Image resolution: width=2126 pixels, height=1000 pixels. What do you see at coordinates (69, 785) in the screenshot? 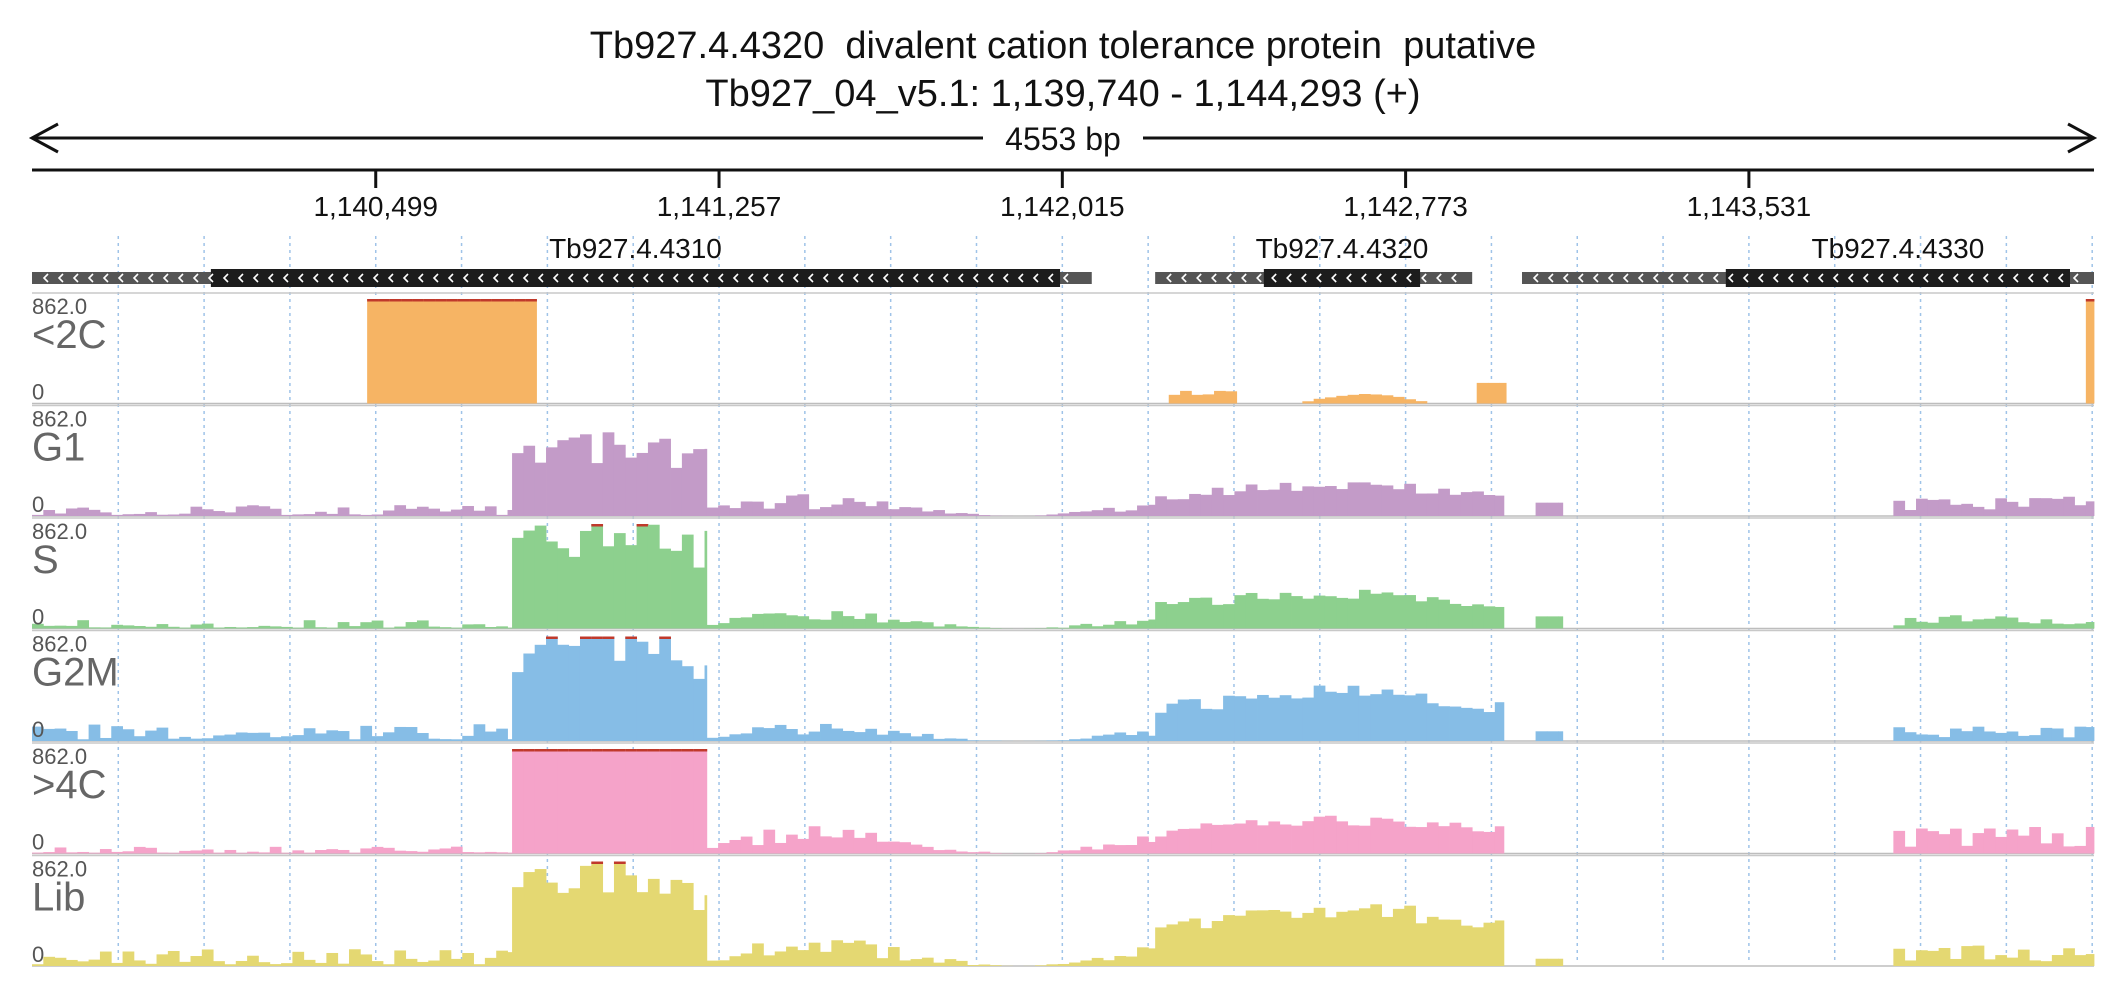
I see `track-name-label: >4C` at bounding box center [69, 785].